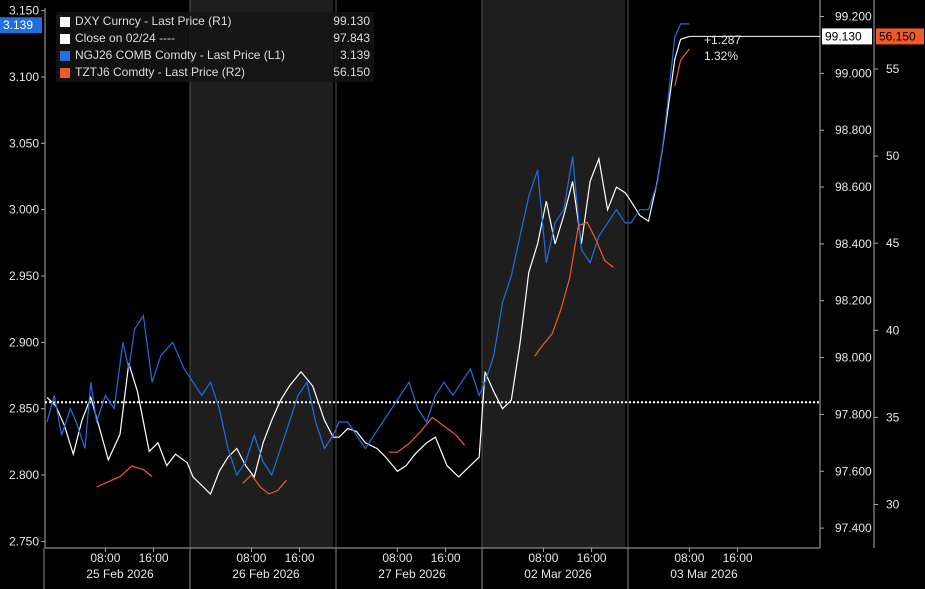 Image resolution: width=925 pixels, height=589 pixels. I want to click on x-axis-day-label: 03 Mar 2026, so click(704, 574).